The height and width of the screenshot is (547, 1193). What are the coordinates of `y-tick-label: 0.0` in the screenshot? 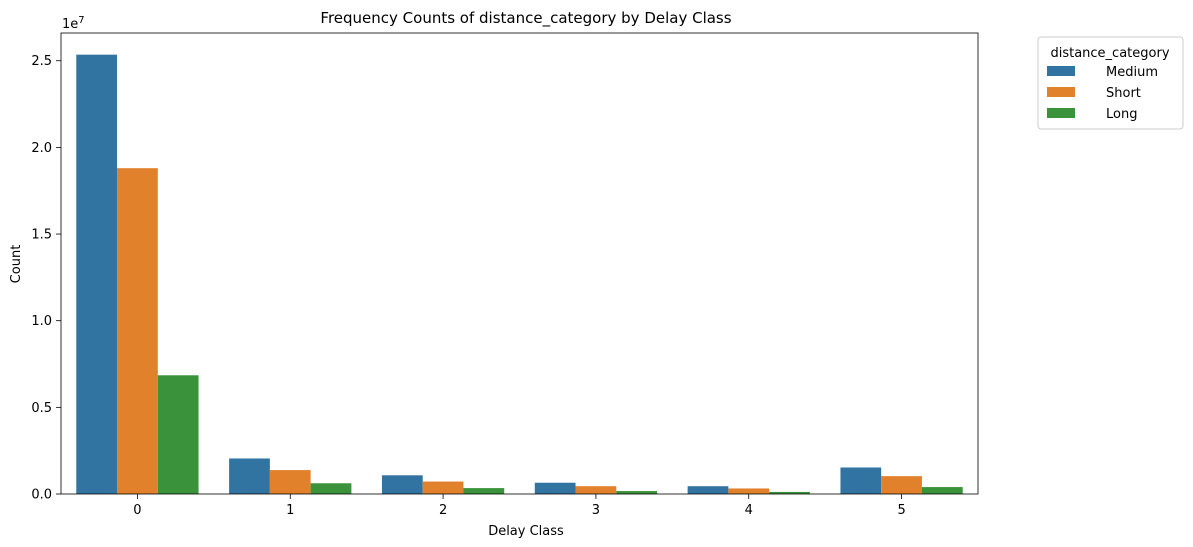 It's located at (41, 495).